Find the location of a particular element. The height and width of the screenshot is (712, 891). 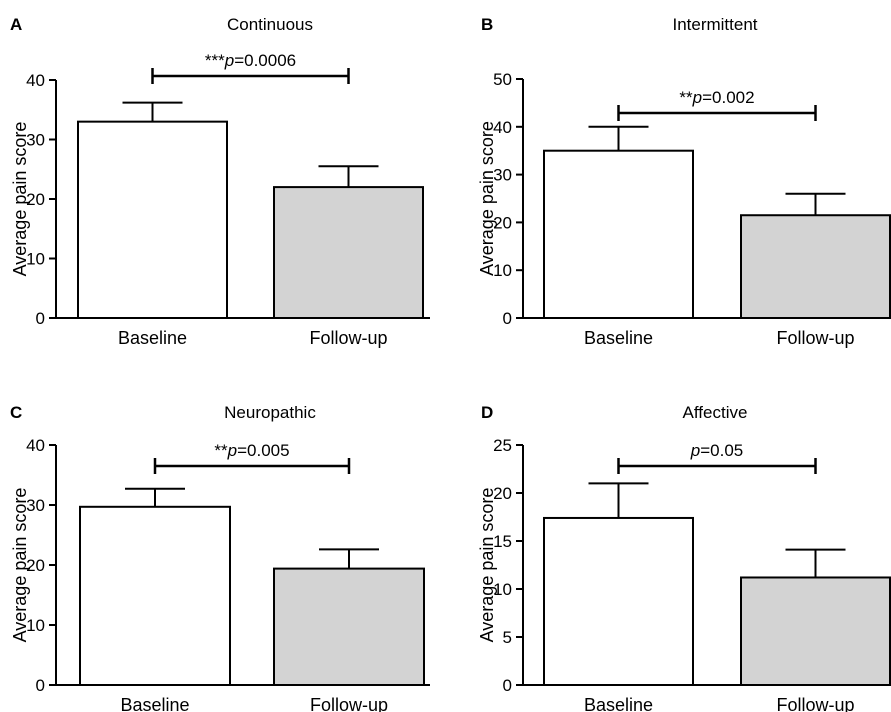

significance-p-value: =0.0006 is located at coordinates (265, 60).